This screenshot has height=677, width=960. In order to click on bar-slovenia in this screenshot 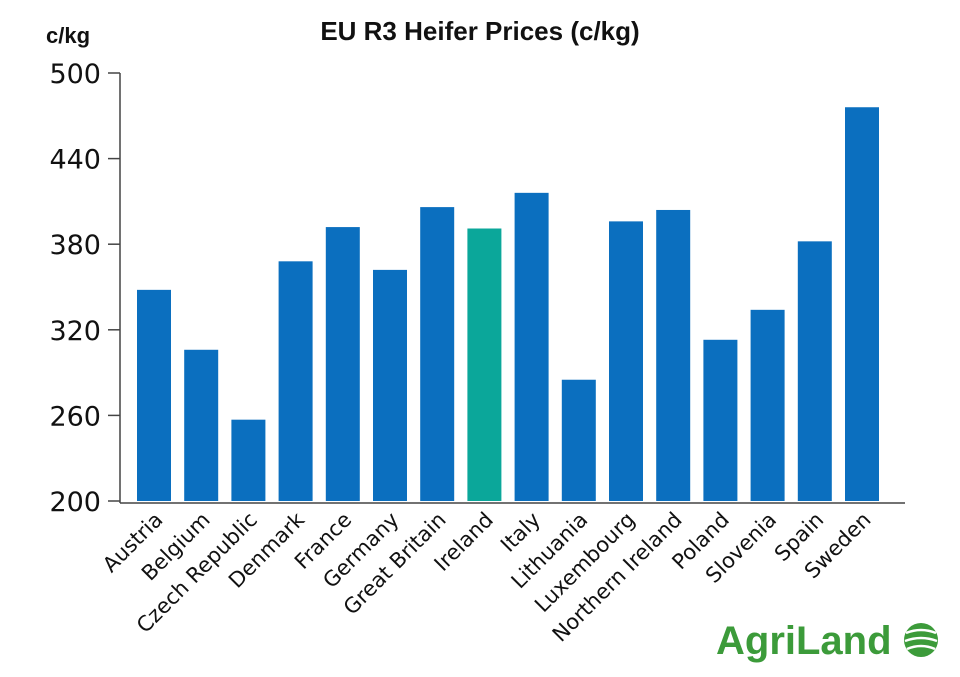, I will do `click(767, 405)`.